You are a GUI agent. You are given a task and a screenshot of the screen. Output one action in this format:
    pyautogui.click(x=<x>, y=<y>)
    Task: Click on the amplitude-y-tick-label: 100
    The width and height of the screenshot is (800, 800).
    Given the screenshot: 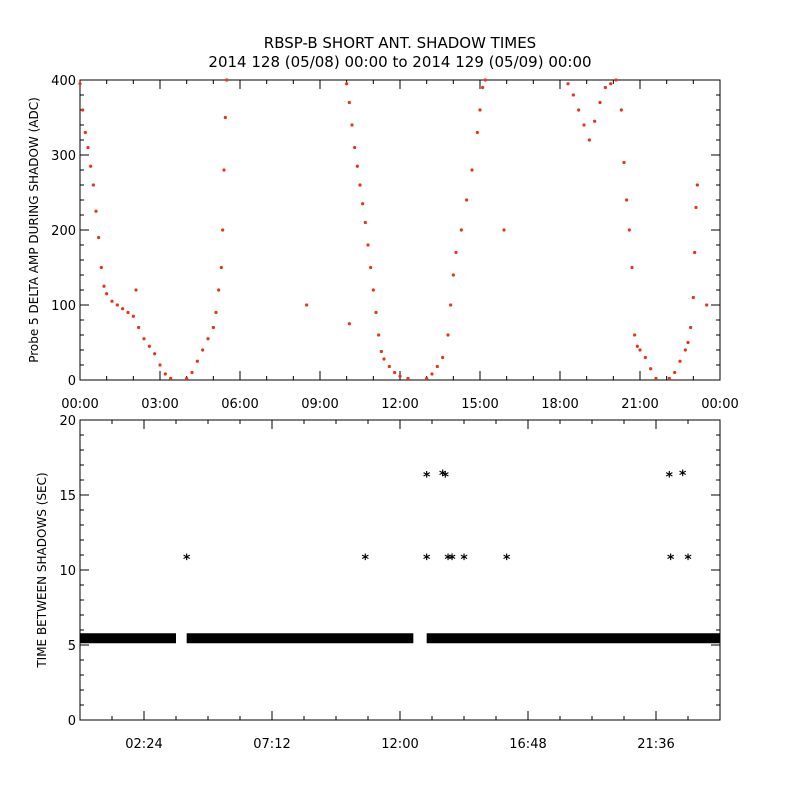 What is the action you would take?
    pyautogui.click(x=63, y=306)
    